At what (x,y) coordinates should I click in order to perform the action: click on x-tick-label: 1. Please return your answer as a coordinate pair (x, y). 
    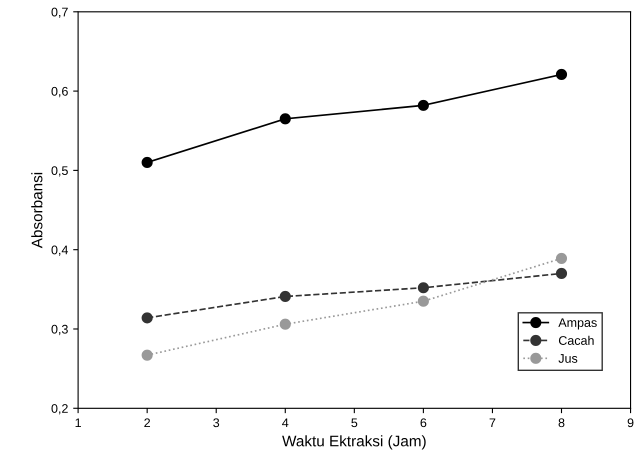
    Looking at the image, I should click on (78, 423).